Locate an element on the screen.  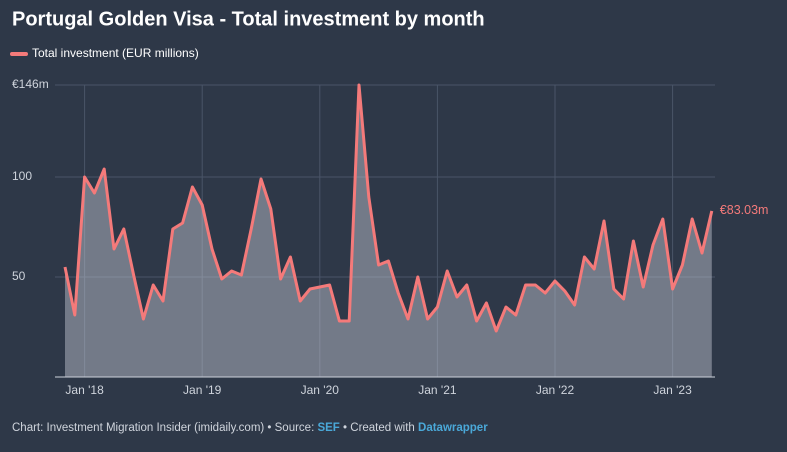
x-tick-label: Jan '22 is located at coordinates (555, 390).